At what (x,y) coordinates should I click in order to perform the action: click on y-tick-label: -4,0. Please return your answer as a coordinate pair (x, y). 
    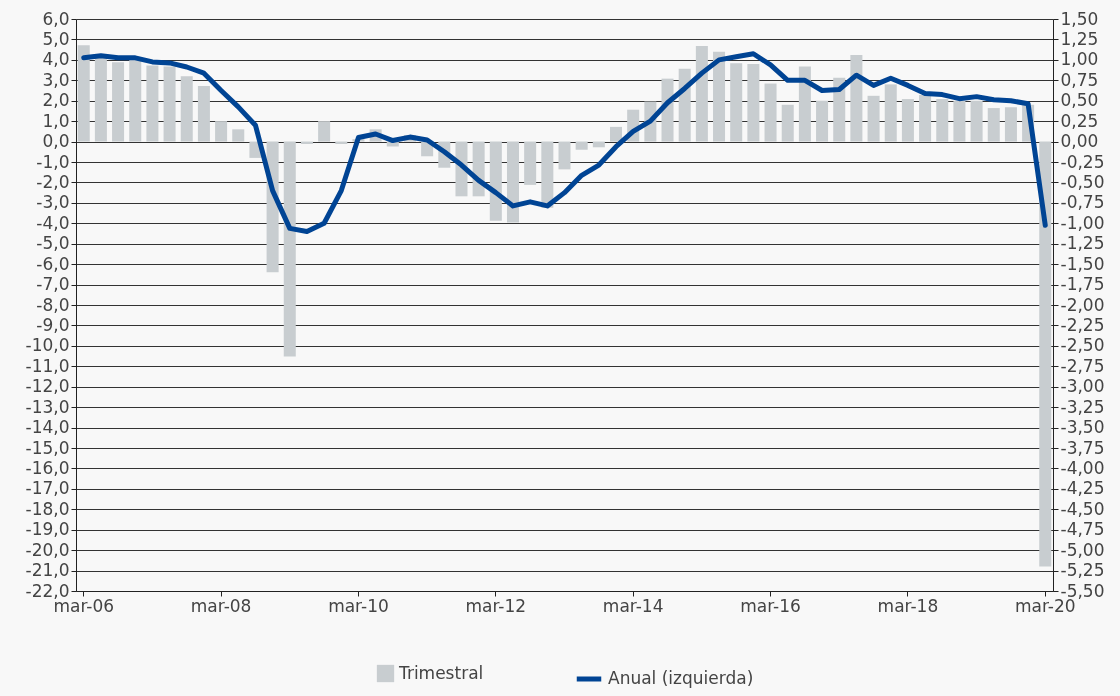
    Looking at the image, I should click on (53, 222).